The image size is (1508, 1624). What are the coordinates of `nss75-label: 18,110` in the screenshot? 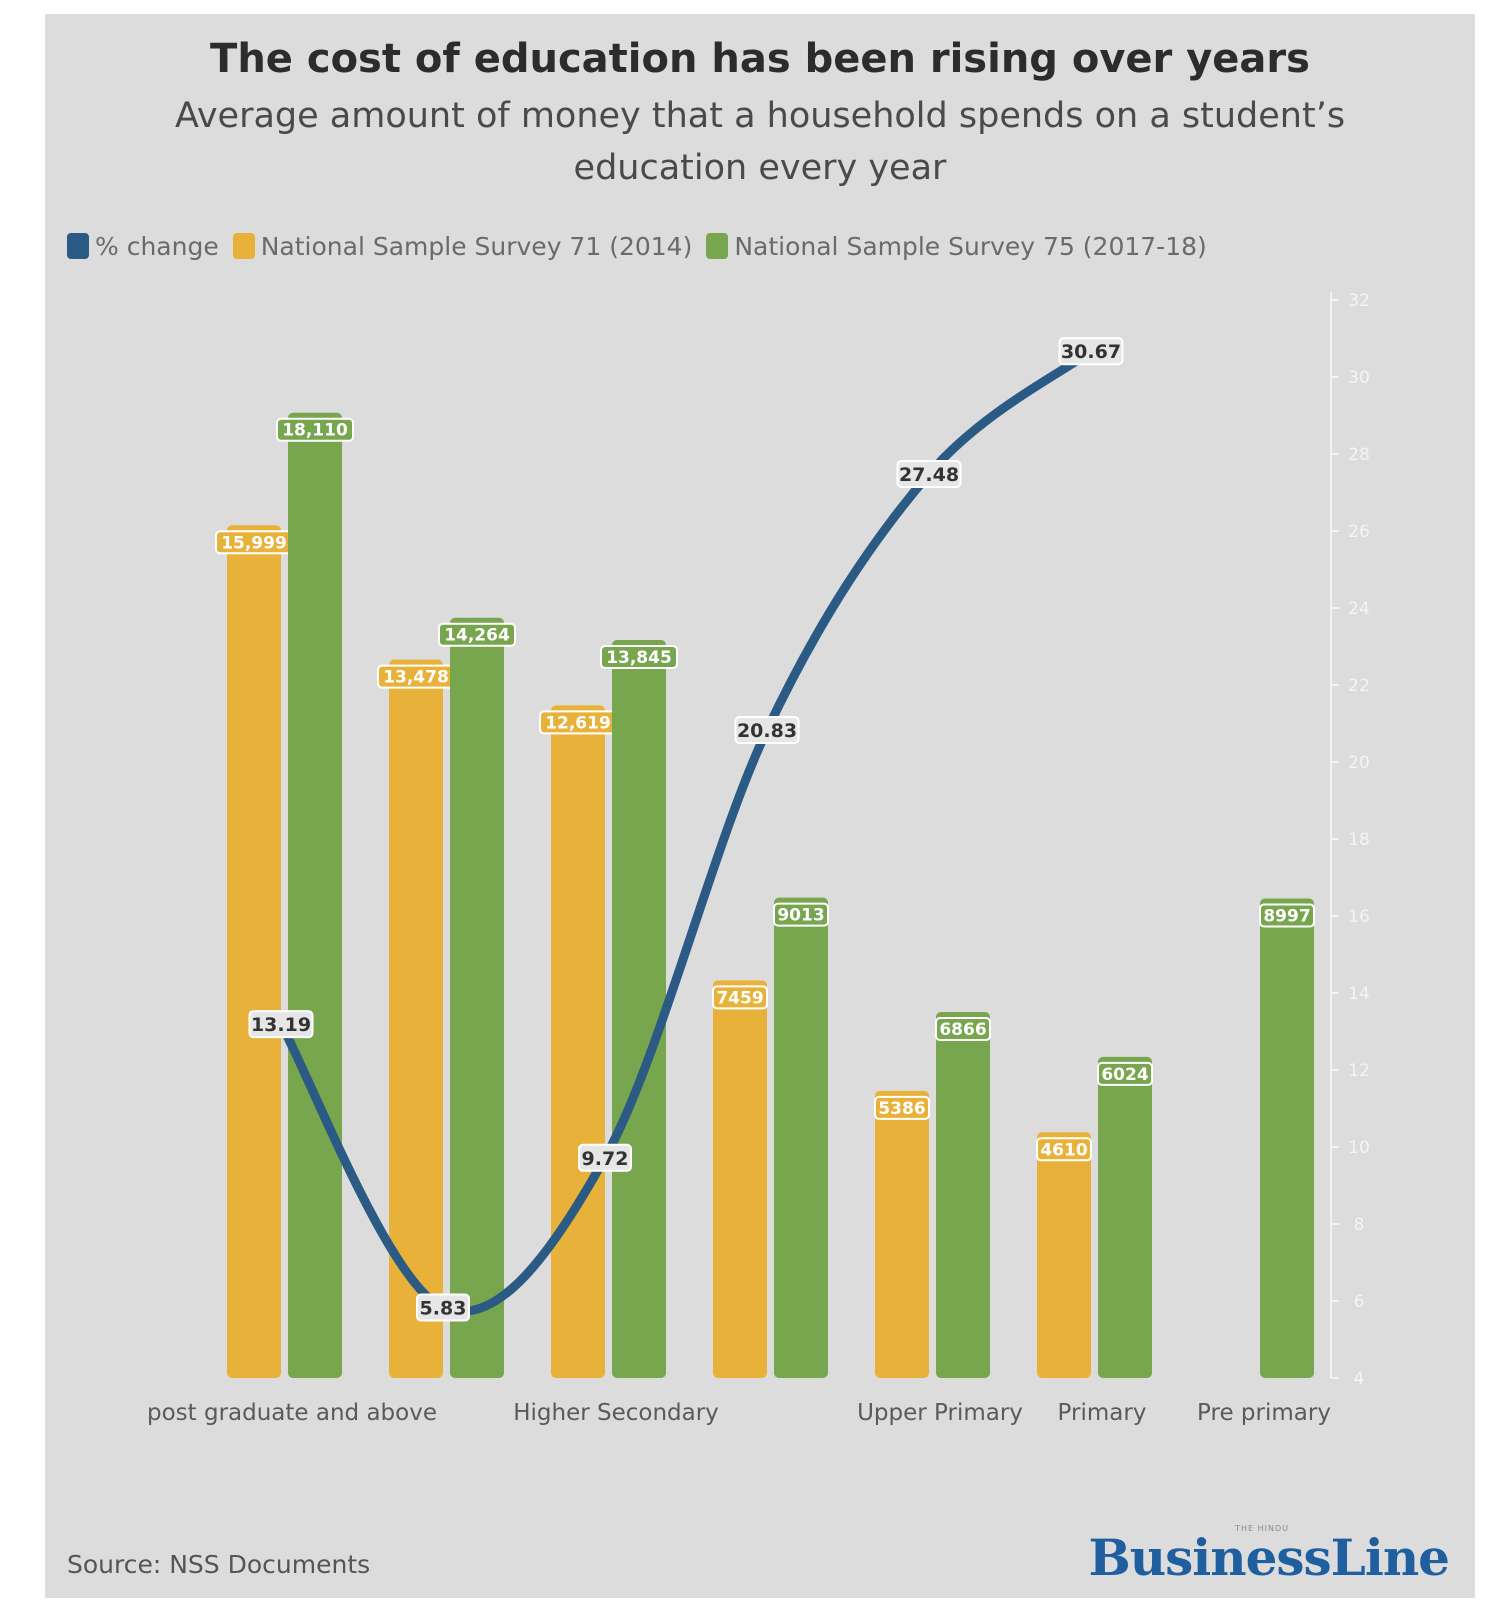 It's located at (315, 431).